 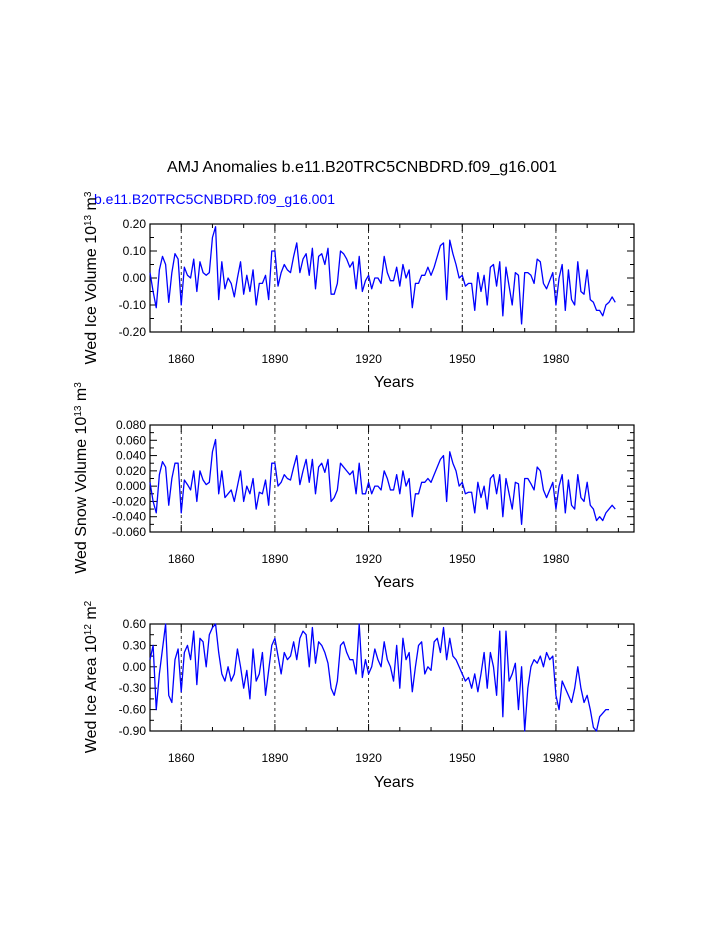 I want to click on y-tick-label: -0.10, so click(x=133, y=305).